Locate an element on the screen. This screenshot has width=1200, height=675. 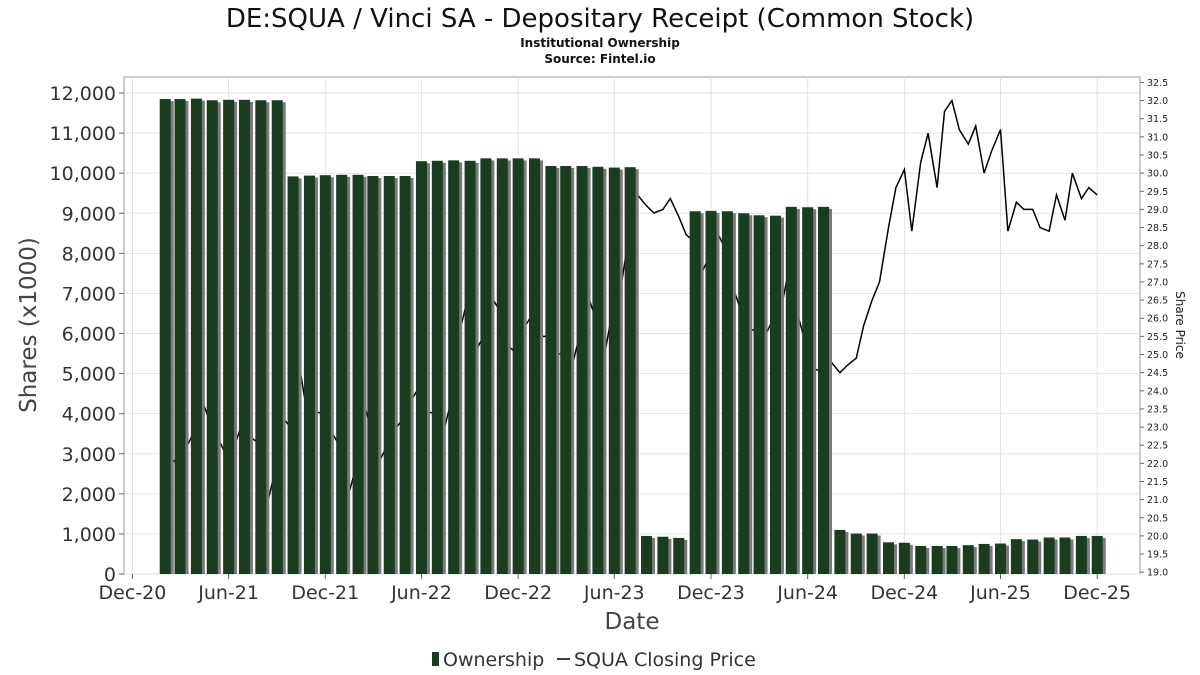
y2-tick-label: 24.5 is located at coordinates (1157, 373).